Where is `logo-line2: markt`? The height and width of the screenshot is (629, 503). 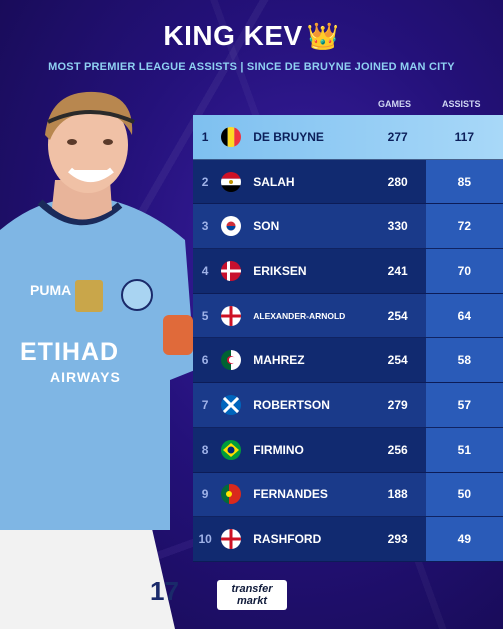 logo-line2: markt is located at coordinates (252, 601).